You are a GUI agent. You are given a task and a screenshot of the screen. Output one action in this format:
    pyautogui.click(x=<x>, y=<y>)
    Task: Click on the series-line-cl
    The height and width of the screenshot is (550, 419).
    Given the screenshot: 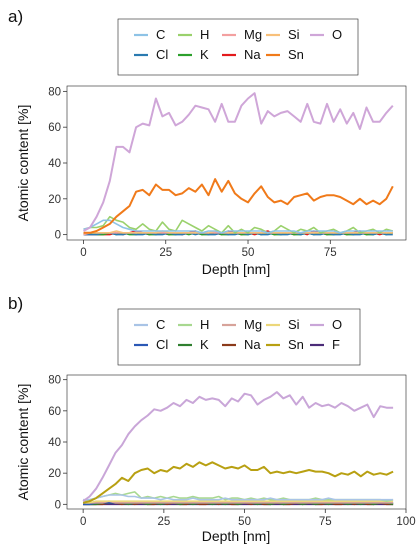 What is the action you would take?
    pyautogui.click(x=238, y=234)
    